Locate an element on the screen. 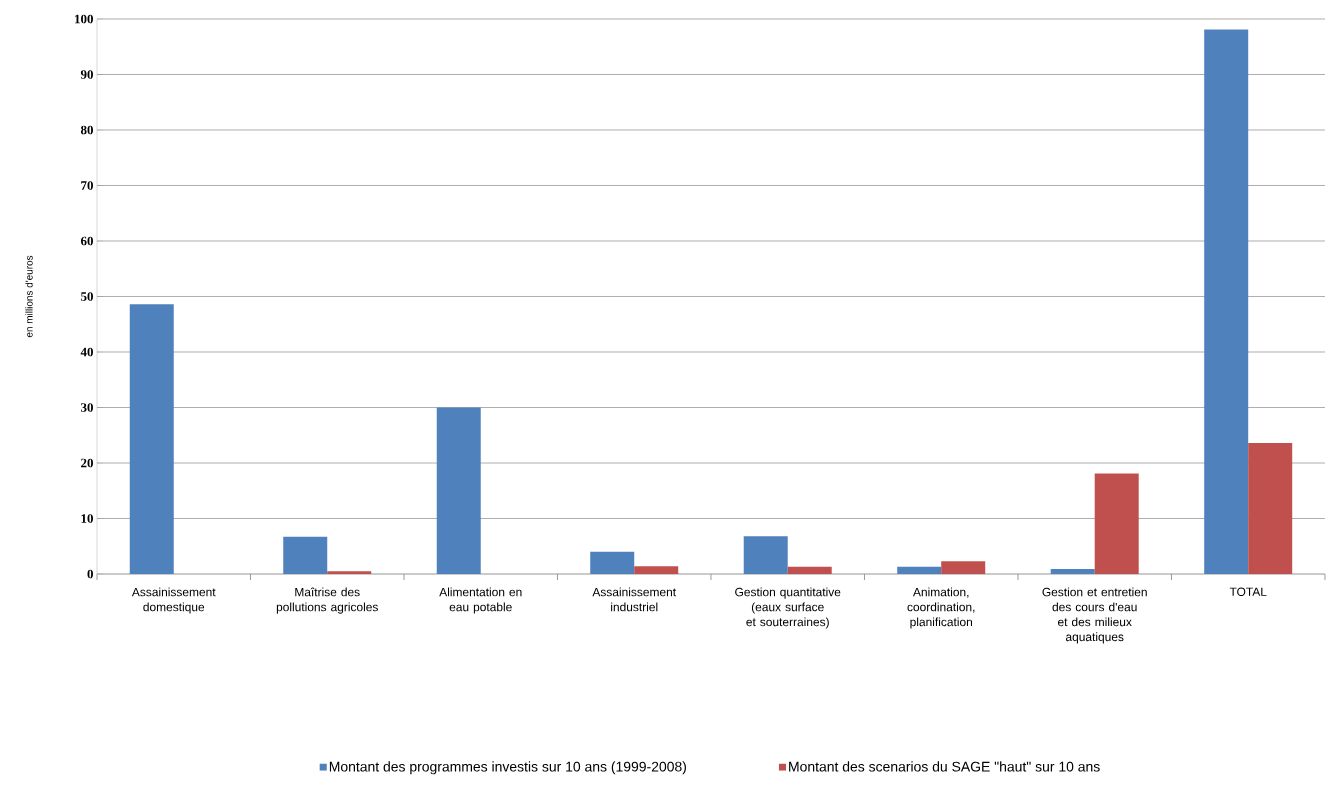 The height and width of the screenshot is (807, 1333). x-tick-label: Assainissement industriel is located at coordinates (634, 599).